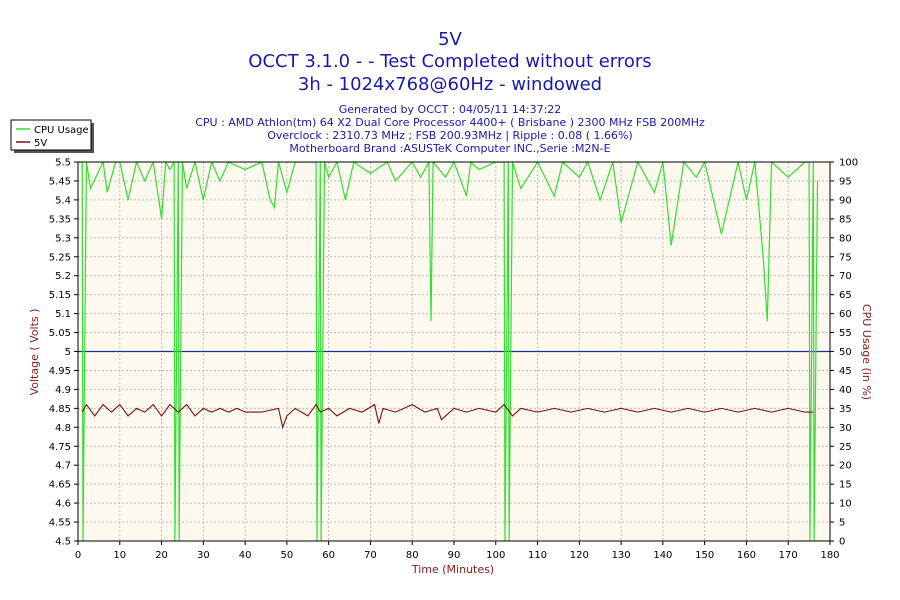 Image resolution: width=900 pixels, height=600 pixels. I want to click on chart-title: 5V, so click(450, 39).